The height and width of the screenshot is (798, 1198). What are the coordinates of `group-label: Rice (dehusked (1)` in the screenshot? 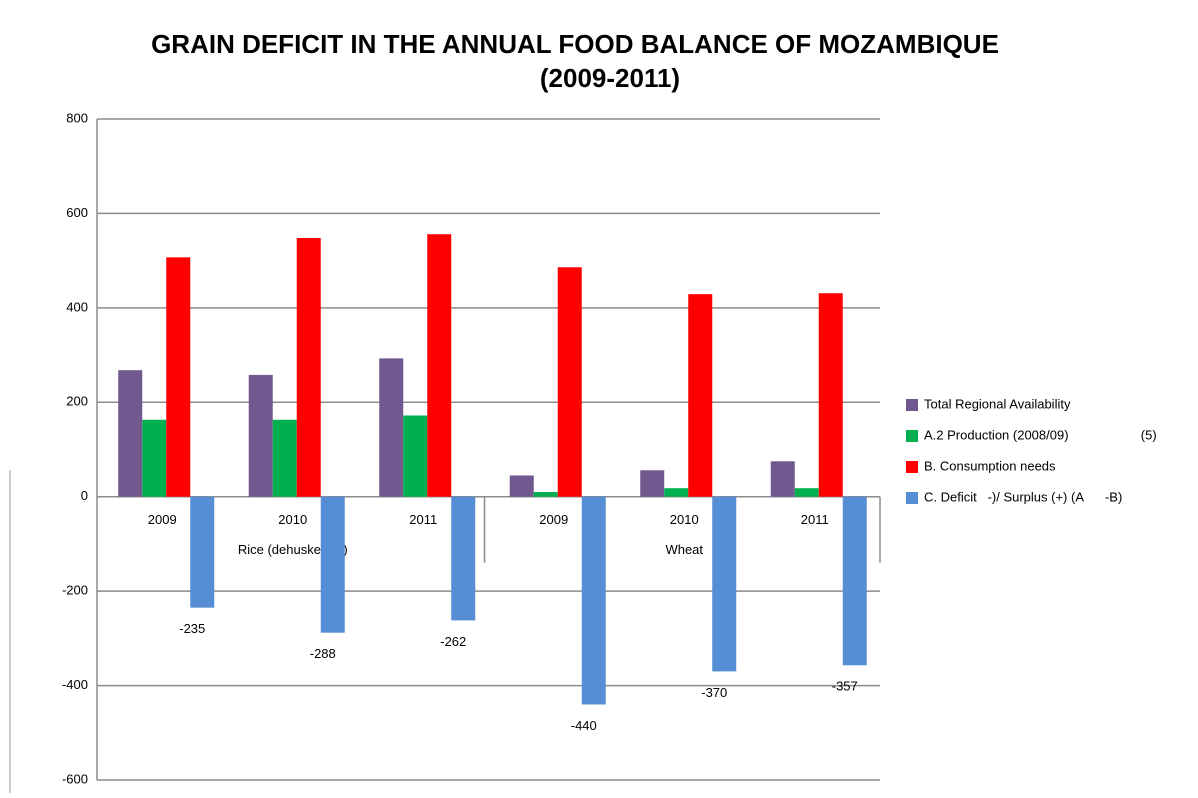 It's located at (293, 549).